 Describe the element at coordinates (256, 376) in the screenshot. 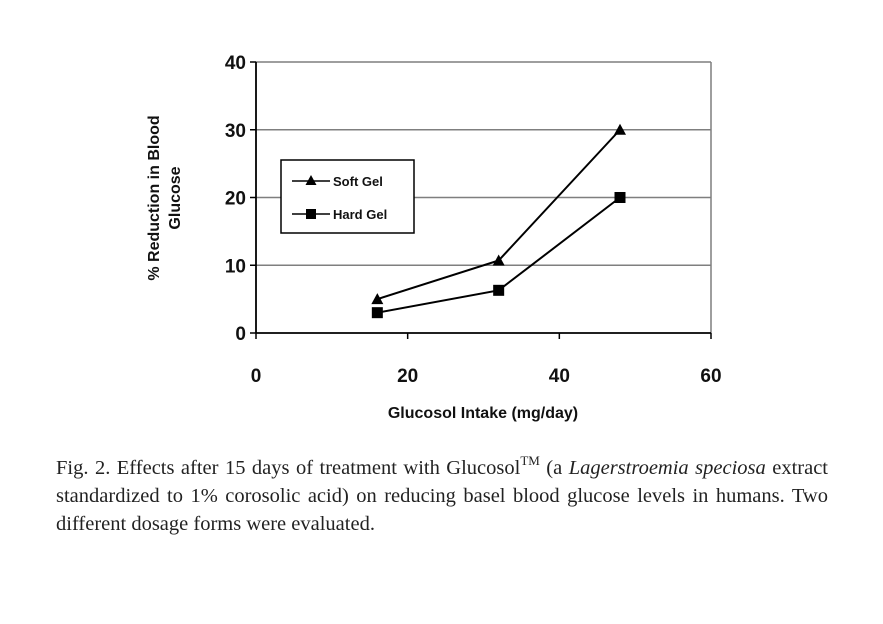

I see `x-tick-label-0: 0` at that location.